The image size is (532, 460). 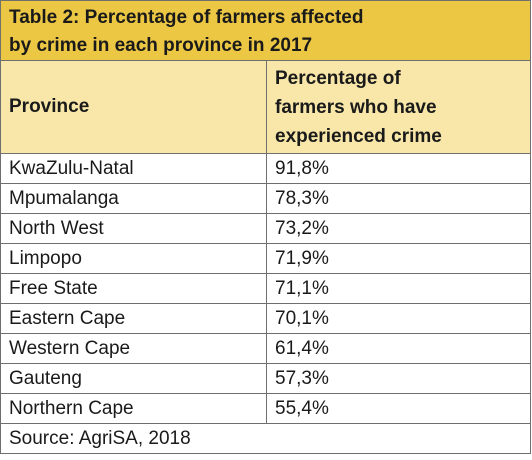 What do you see at coordinates (161, 45) in the screenshot?
I see `table-title-line-2: by crime in each province in 2017` at bounding box center [161, 45].